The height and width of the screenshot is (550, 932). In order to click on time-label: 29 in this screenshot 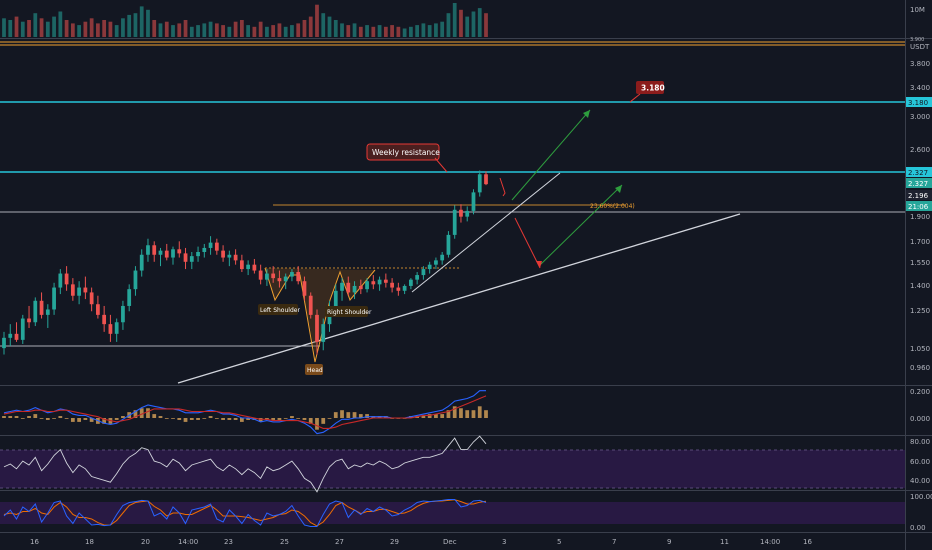, I will do `click(394, 542)`.